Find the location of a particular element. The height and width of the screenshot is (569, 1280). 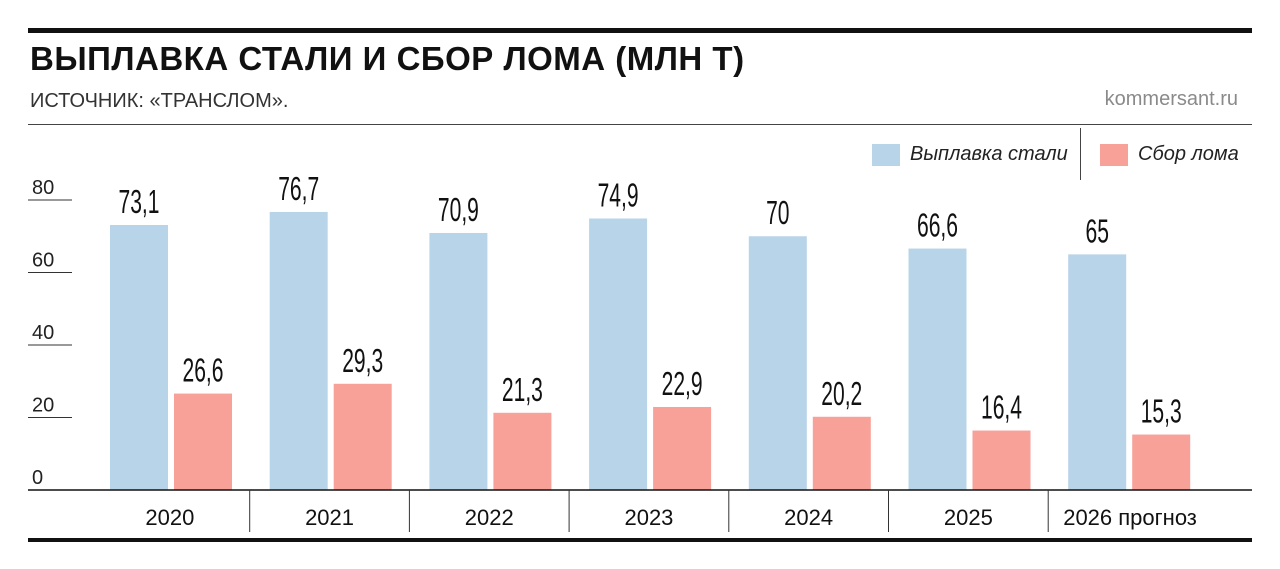

y-tick-label: 40 is located at coordinates (43, 333).